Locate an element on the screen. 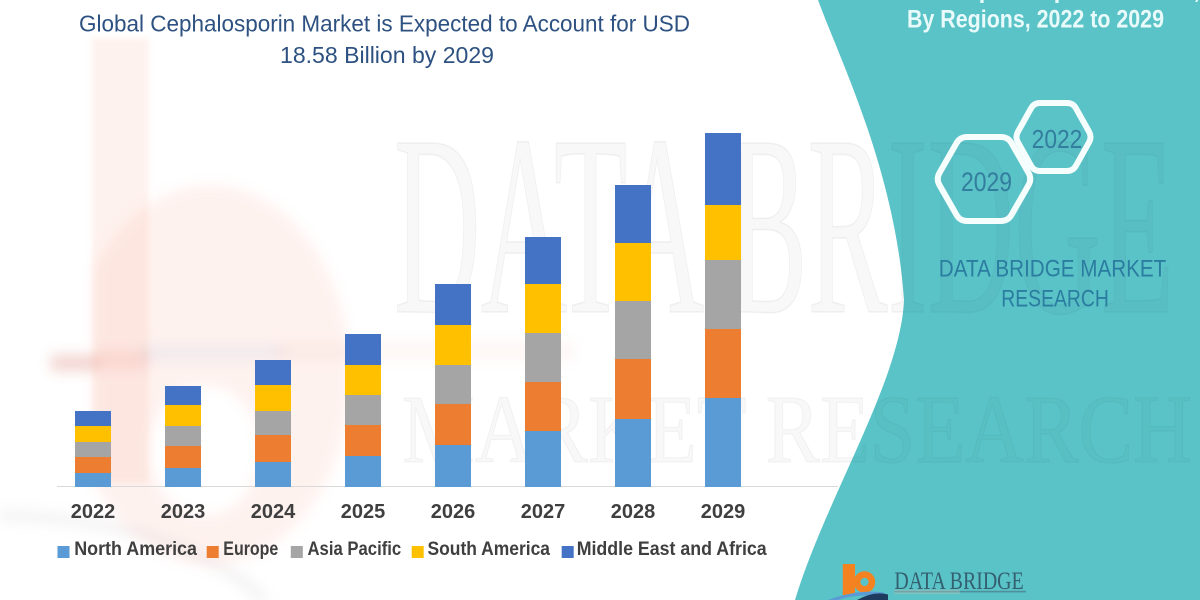 This screenshot has height=600, width=1200. svg-text: RESEARCH is located at coordinates (1055, 299).